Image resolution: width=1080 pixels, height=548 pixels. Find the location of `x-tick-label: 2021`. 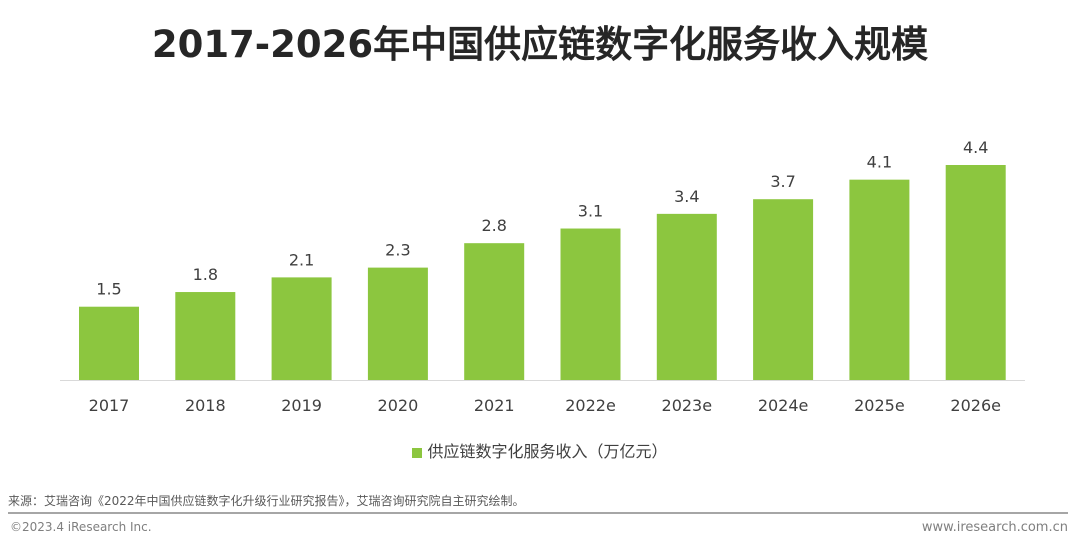

x-tick-label: 2021 is located at coordinates (494, 405).